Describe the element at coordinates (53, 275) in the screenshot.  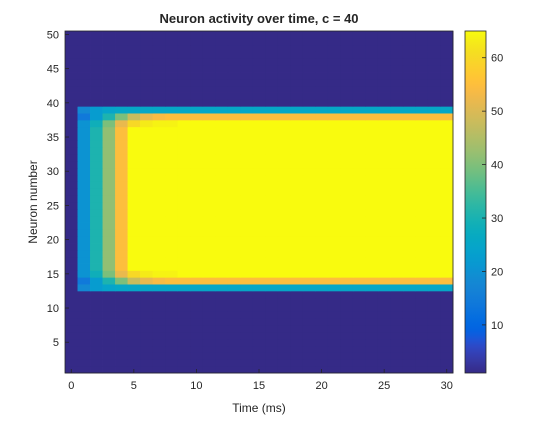
I see `y-tick-label: 15` at that location.